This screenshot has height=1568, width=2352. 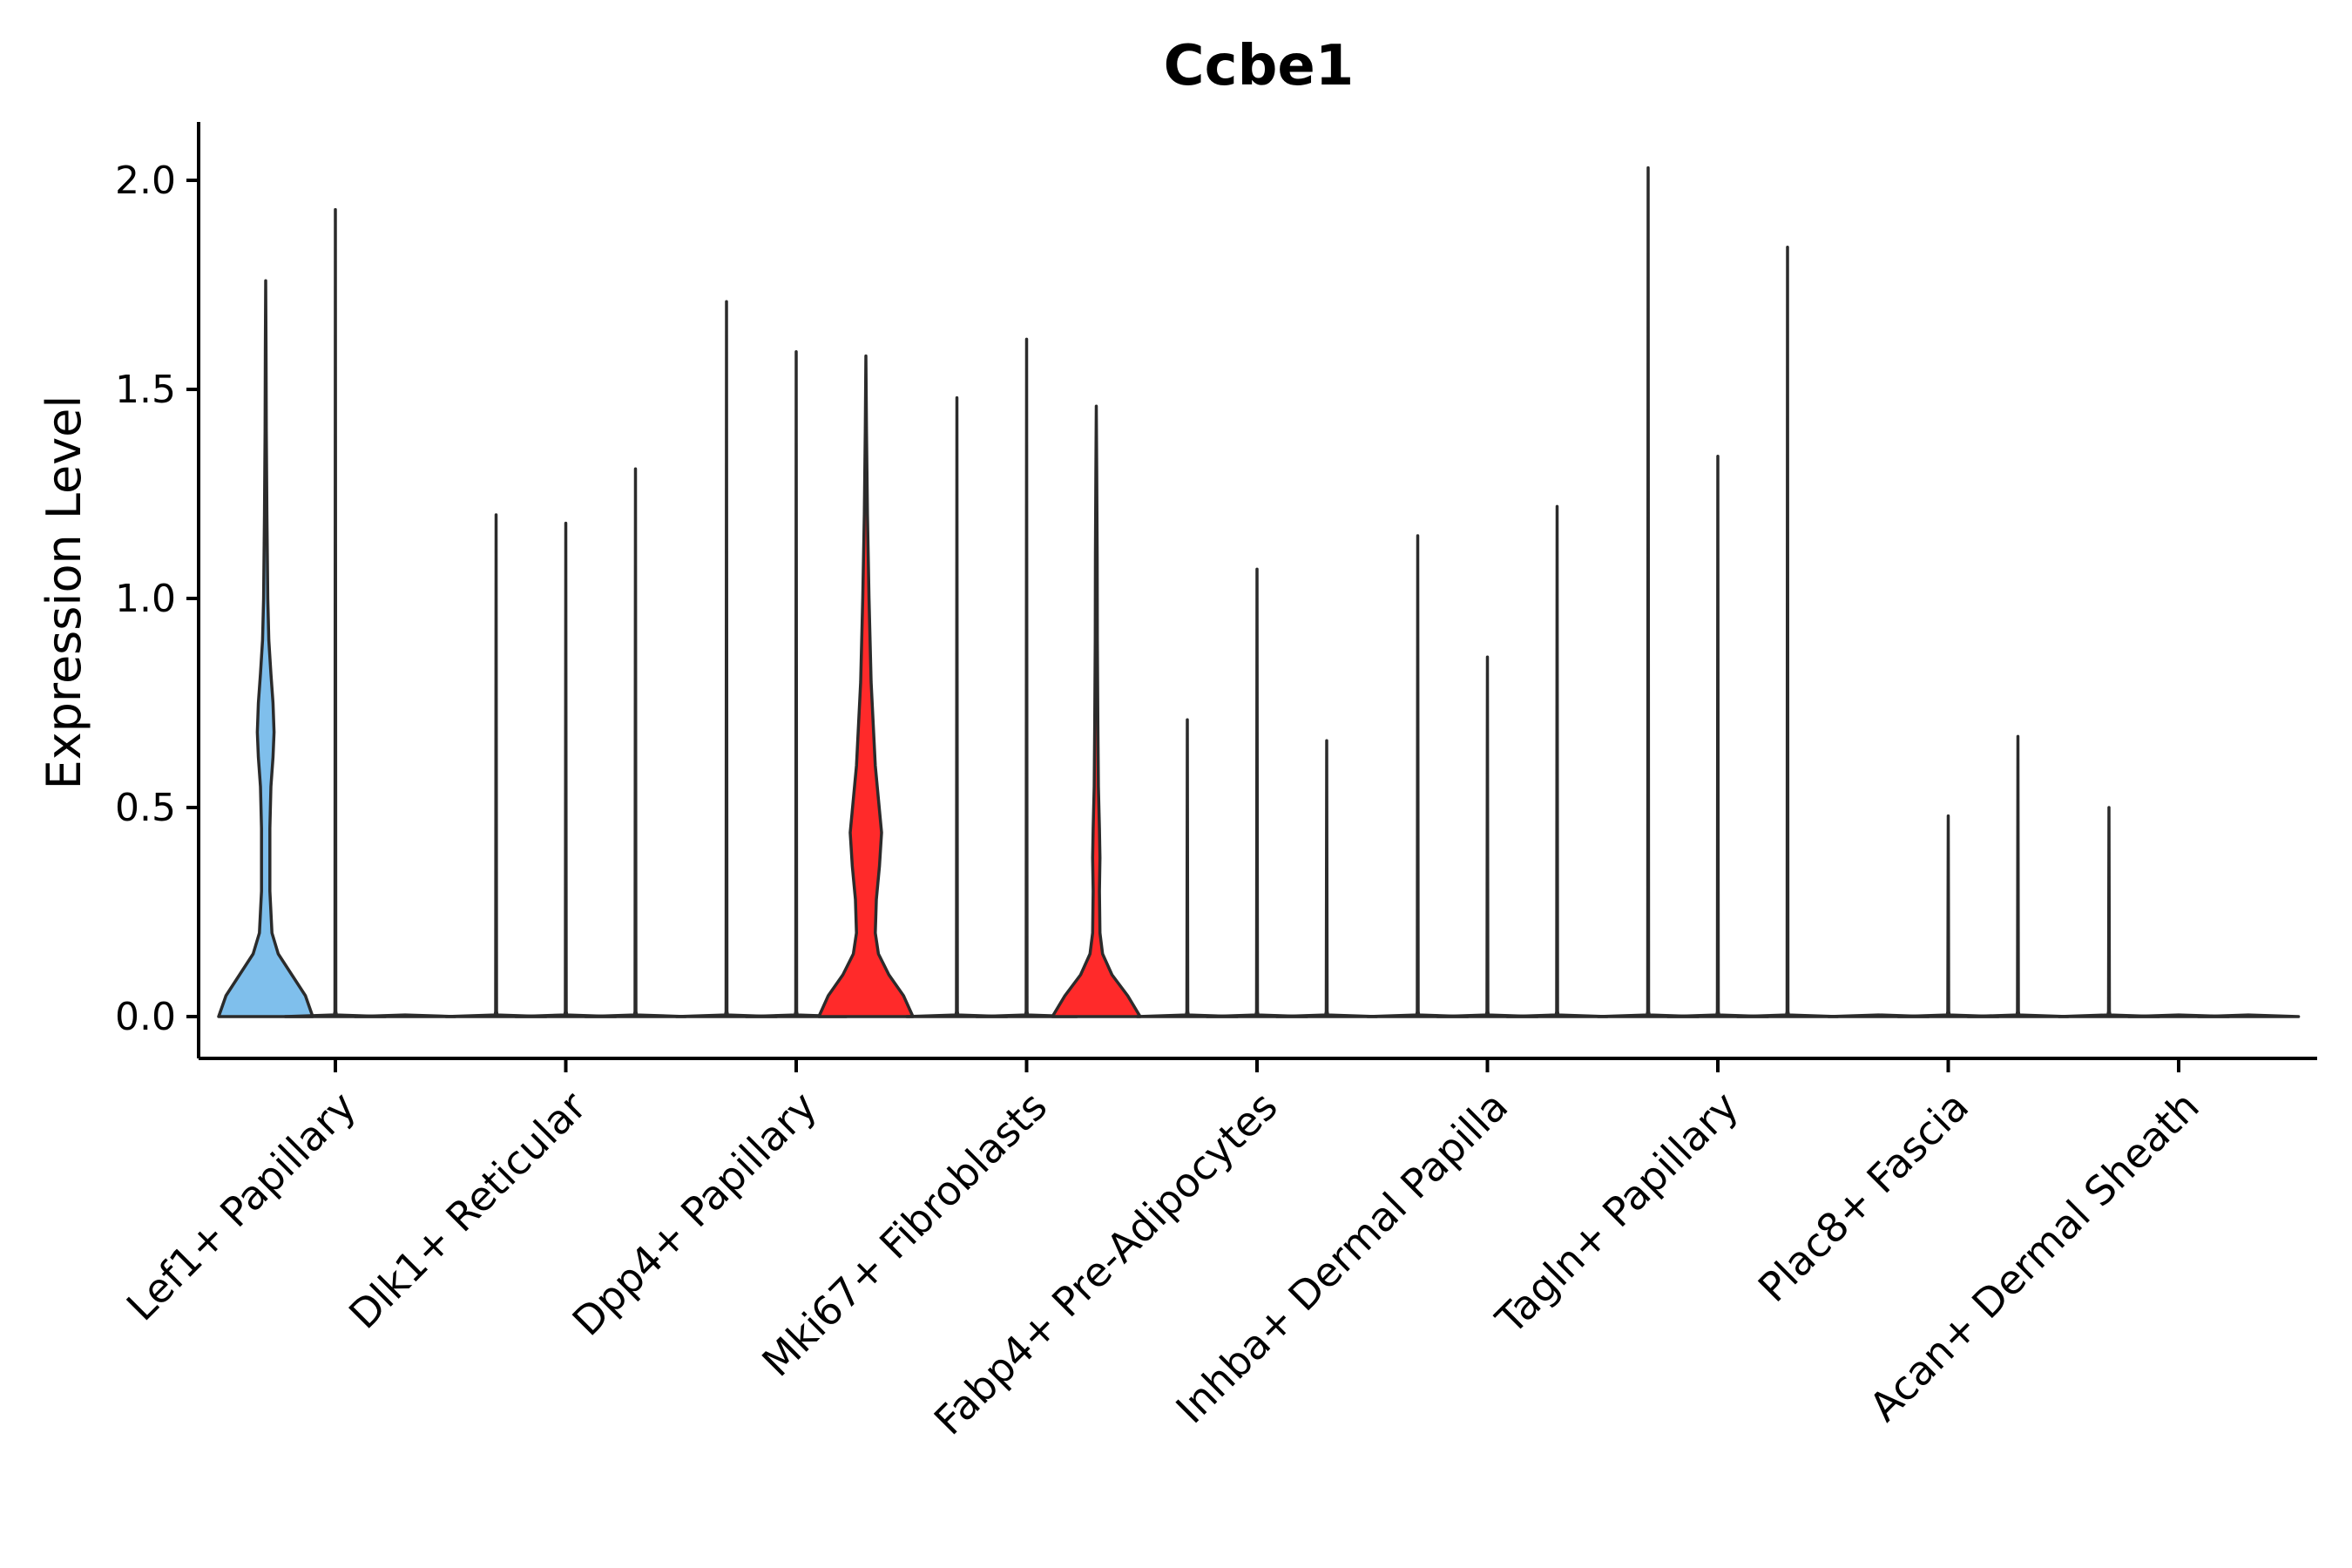 I want to click on x-tick-label: Dlk1+ Reticular, so click(x=467, y=1211).